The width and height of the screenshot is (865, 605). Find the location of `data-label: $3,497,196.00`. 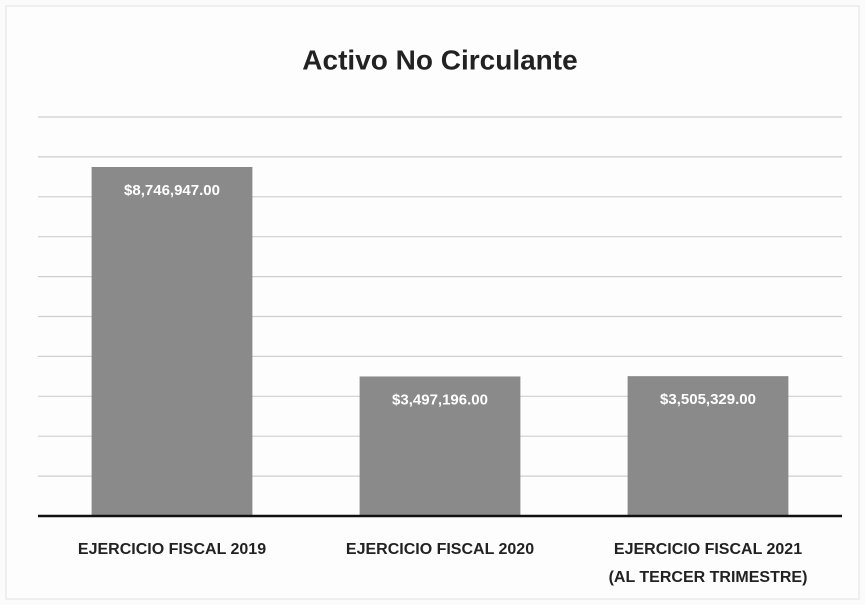

data-label: $3,497,196.00 is located at coordinates (440, 399).